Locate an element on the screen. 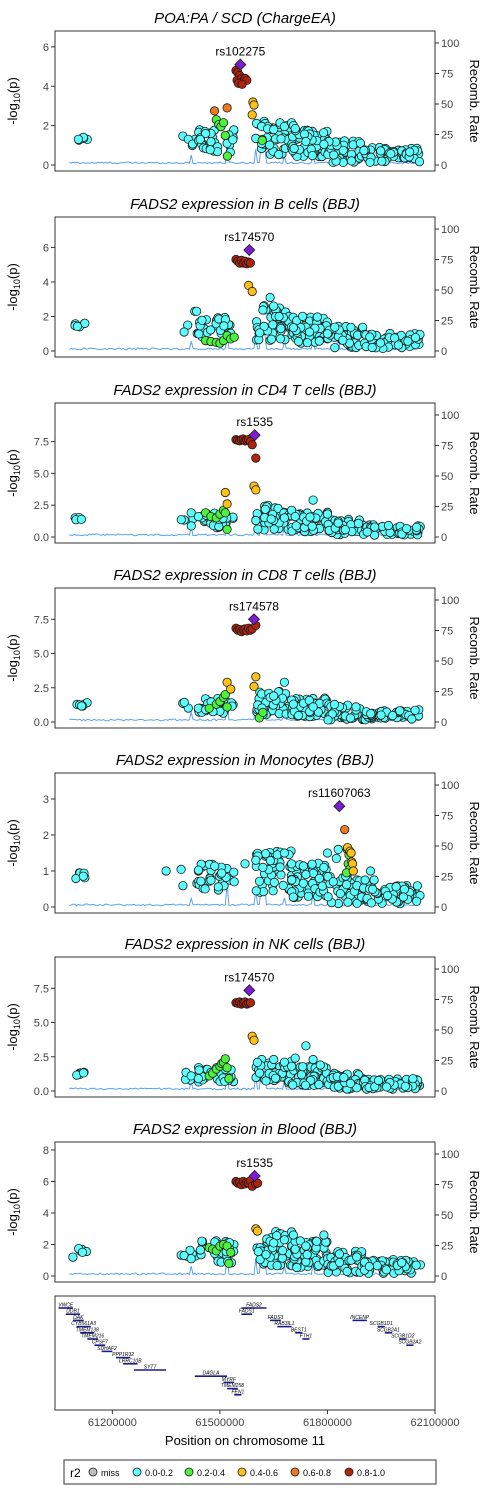 The height and width of the screenshot is (1500, 500). x-tick-label: 61500000 is located at coordinates (219, 1423).